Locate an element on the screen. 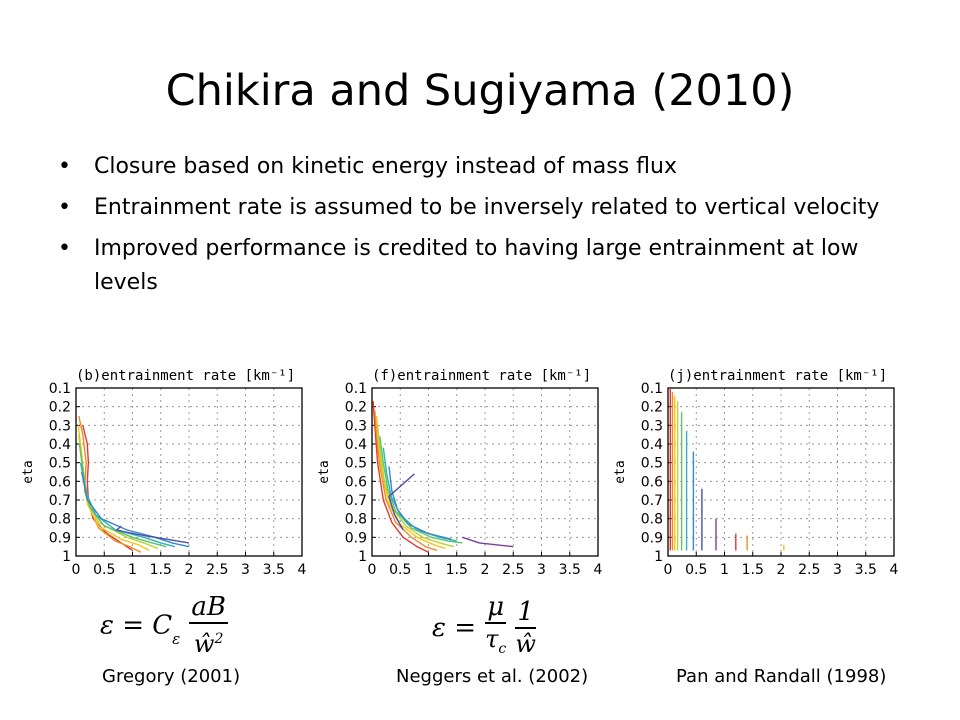  caption-gregory: Gregory (2001) is located at coordinates (171, 676).